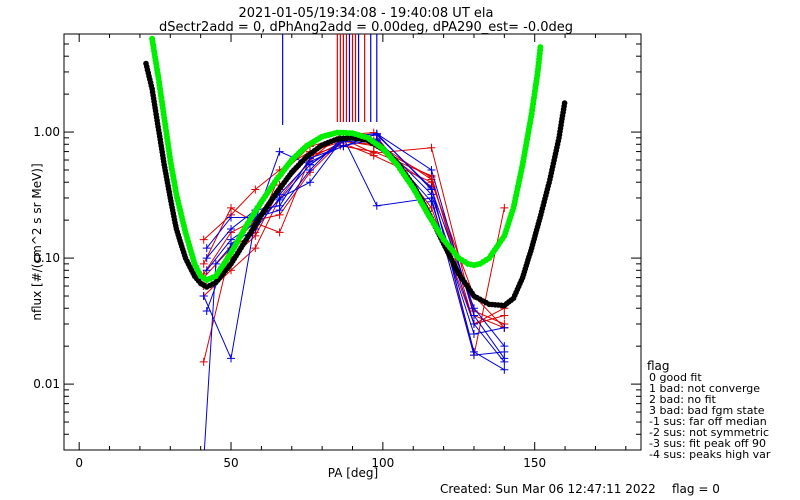 This screenshot has height=500, width=800. I want to click on created-timestamp: Created: Sun Mar 06 12:47:11 2022, so click(548, 489).